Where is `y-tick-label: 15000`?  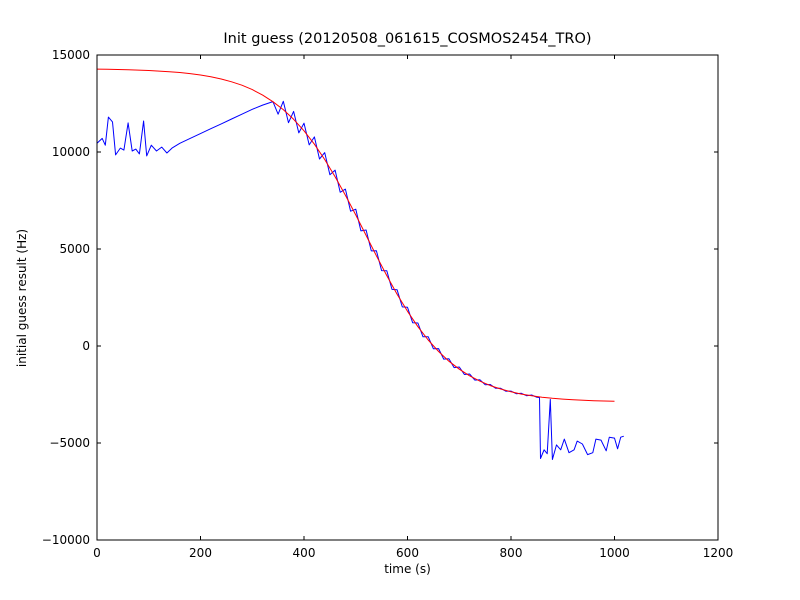
y-tick-label: 15000 is located at coordinates (71, 55).